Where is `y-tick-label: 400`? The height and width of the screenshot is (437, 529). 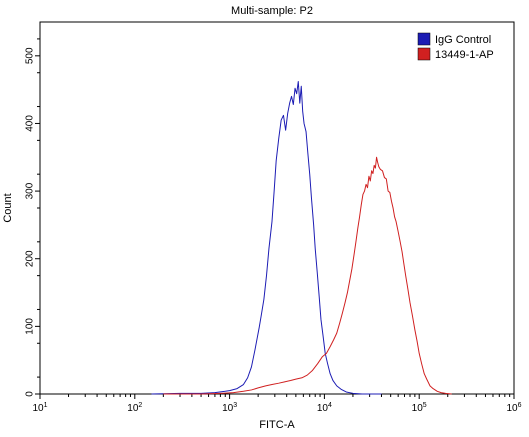
y-tick-label: 400 is located at coordinates (30, 123).